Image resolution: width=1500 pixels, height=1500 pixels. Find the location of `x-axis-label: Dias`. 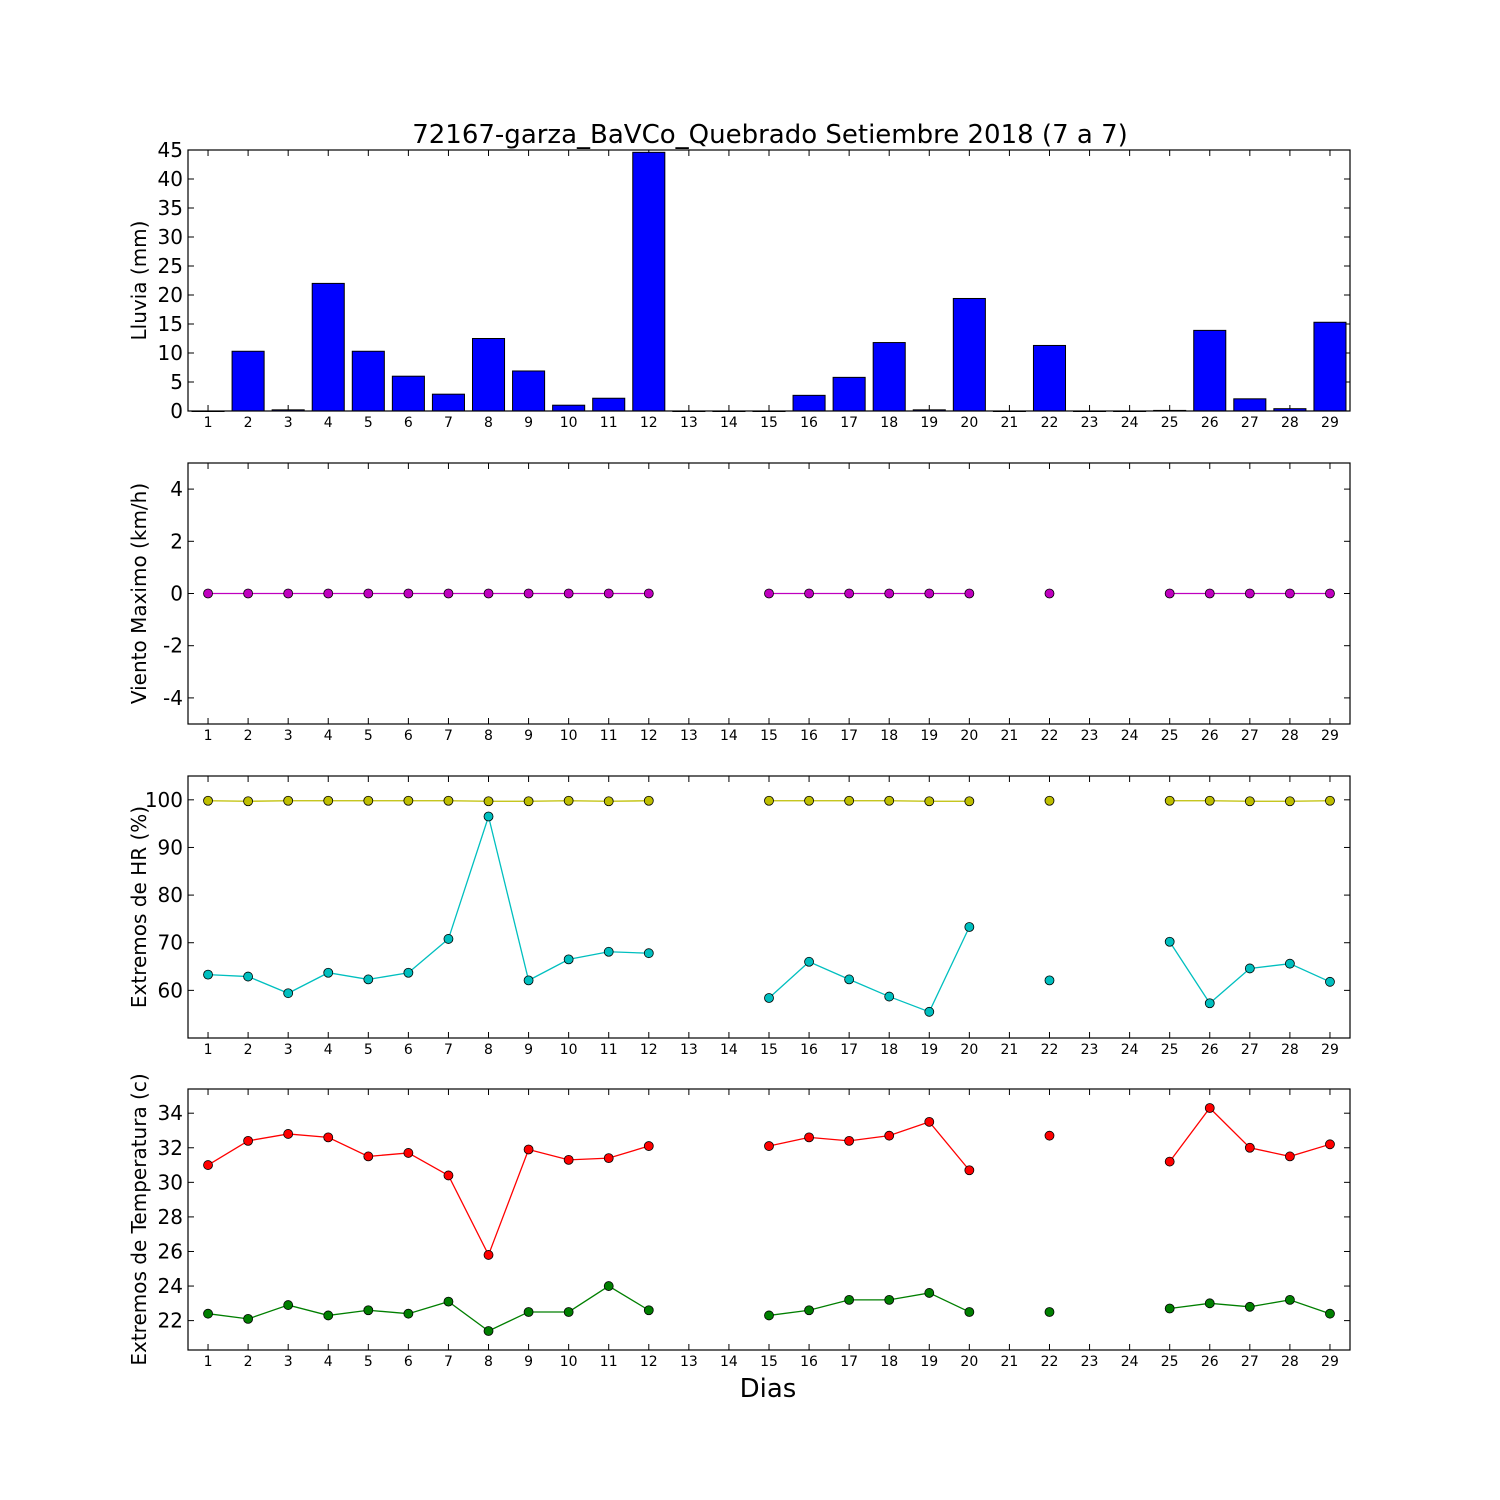

x-axis-label: Dias is located at coordinates (768, 1389).